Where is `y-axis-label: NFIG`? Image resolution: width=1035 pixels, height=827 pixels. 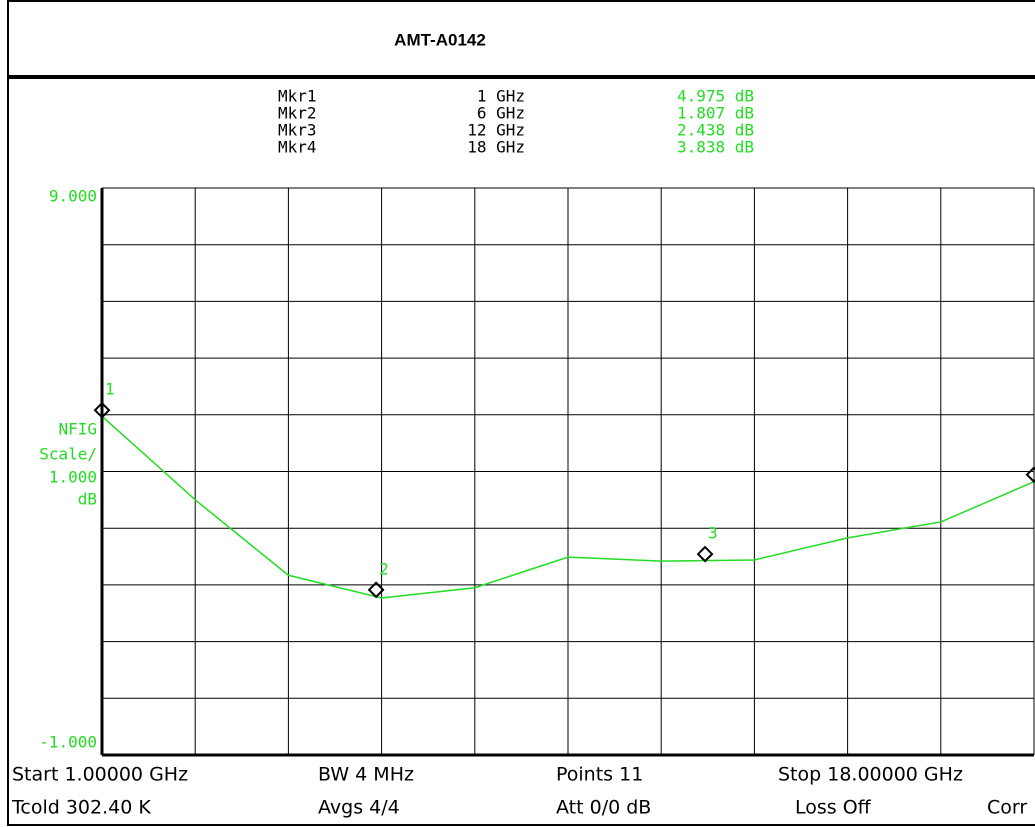 y-axis-label: NFIG is located at coordinates (77, 429).